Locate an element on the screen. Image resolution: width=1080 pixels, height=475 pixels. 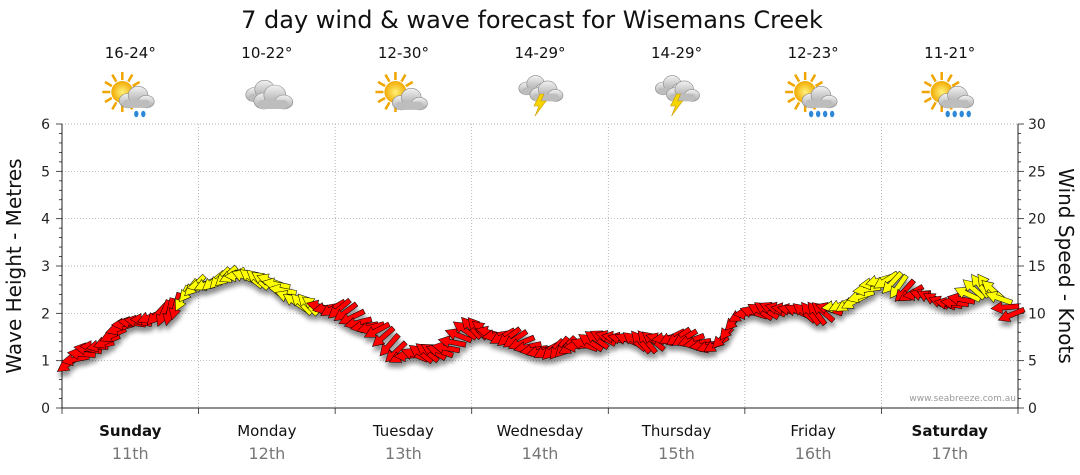
cloud-icon is located at coordinates (269, 95).